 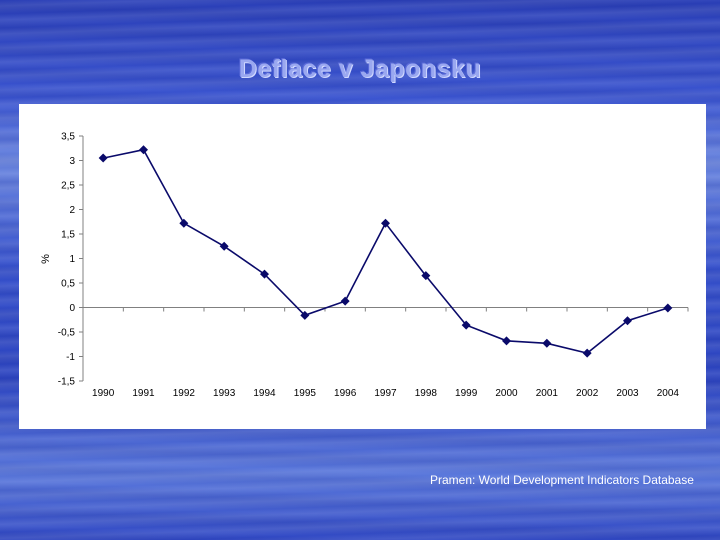 I want to click on x-tick-label: 1991, so click(x=143, y=393).